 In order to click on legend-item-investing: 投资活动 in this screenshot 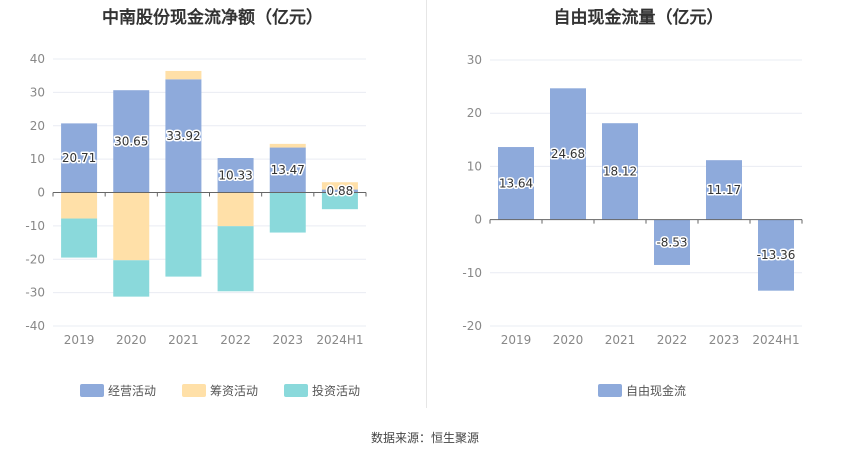, I will do `click(322, 390)`.